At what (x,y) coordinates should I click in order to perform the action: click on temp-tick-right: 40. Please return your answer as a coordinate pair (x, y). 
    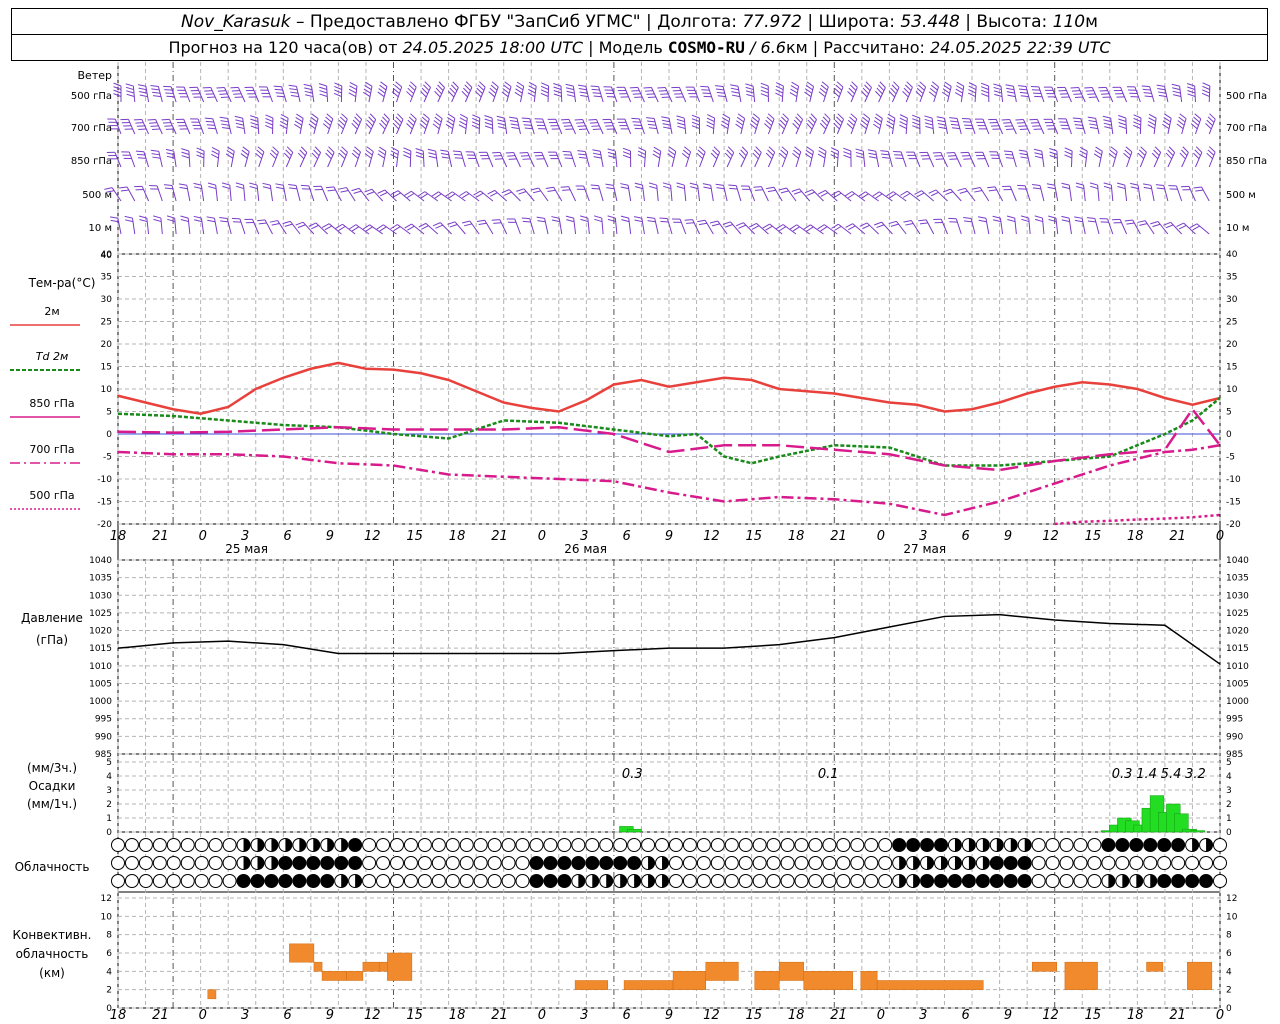
    Looking at the image, I should click on (1232, 255).